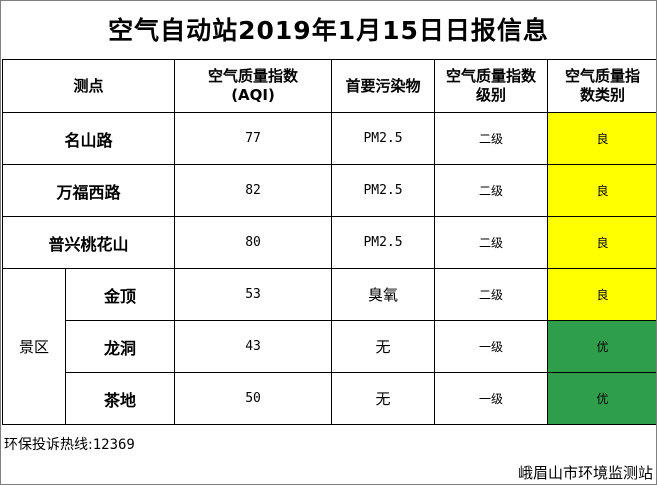 This screenshot has height=485, width=657. What do you see at coordinates (48, 445) in the screenshot?
I see `hotline-label: 环保投诉热线:` at bounding box center [48, 445].